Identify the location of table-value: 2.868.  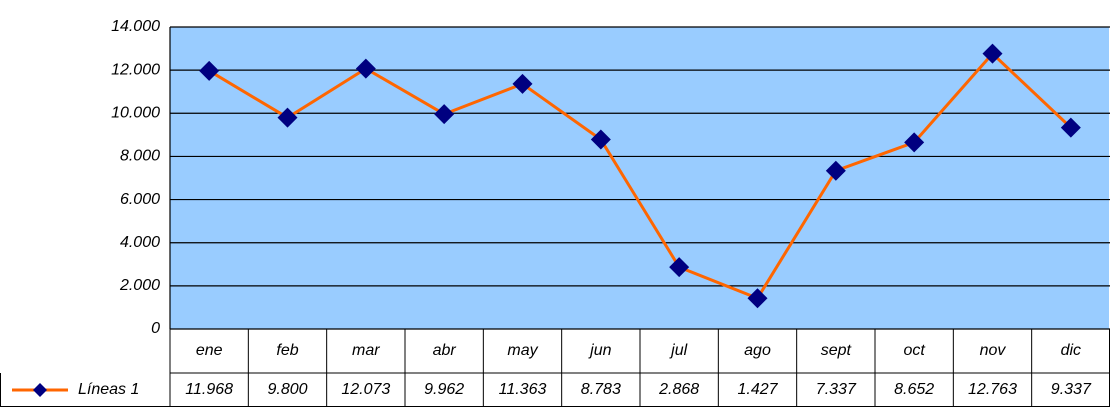
(678, 389).